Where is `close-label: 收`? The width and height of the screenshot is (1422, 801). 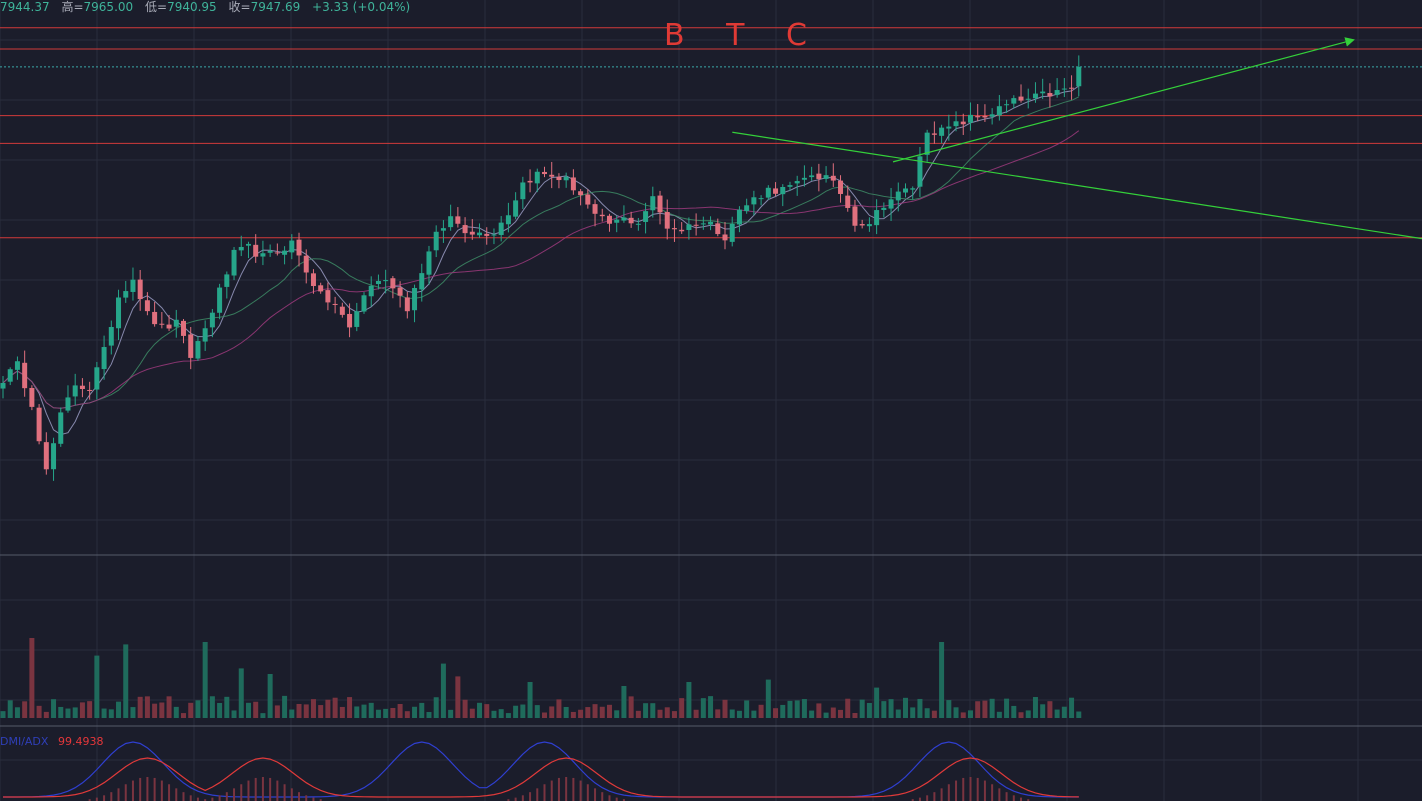 close-label: 收 is located at coordinates (234, 7).